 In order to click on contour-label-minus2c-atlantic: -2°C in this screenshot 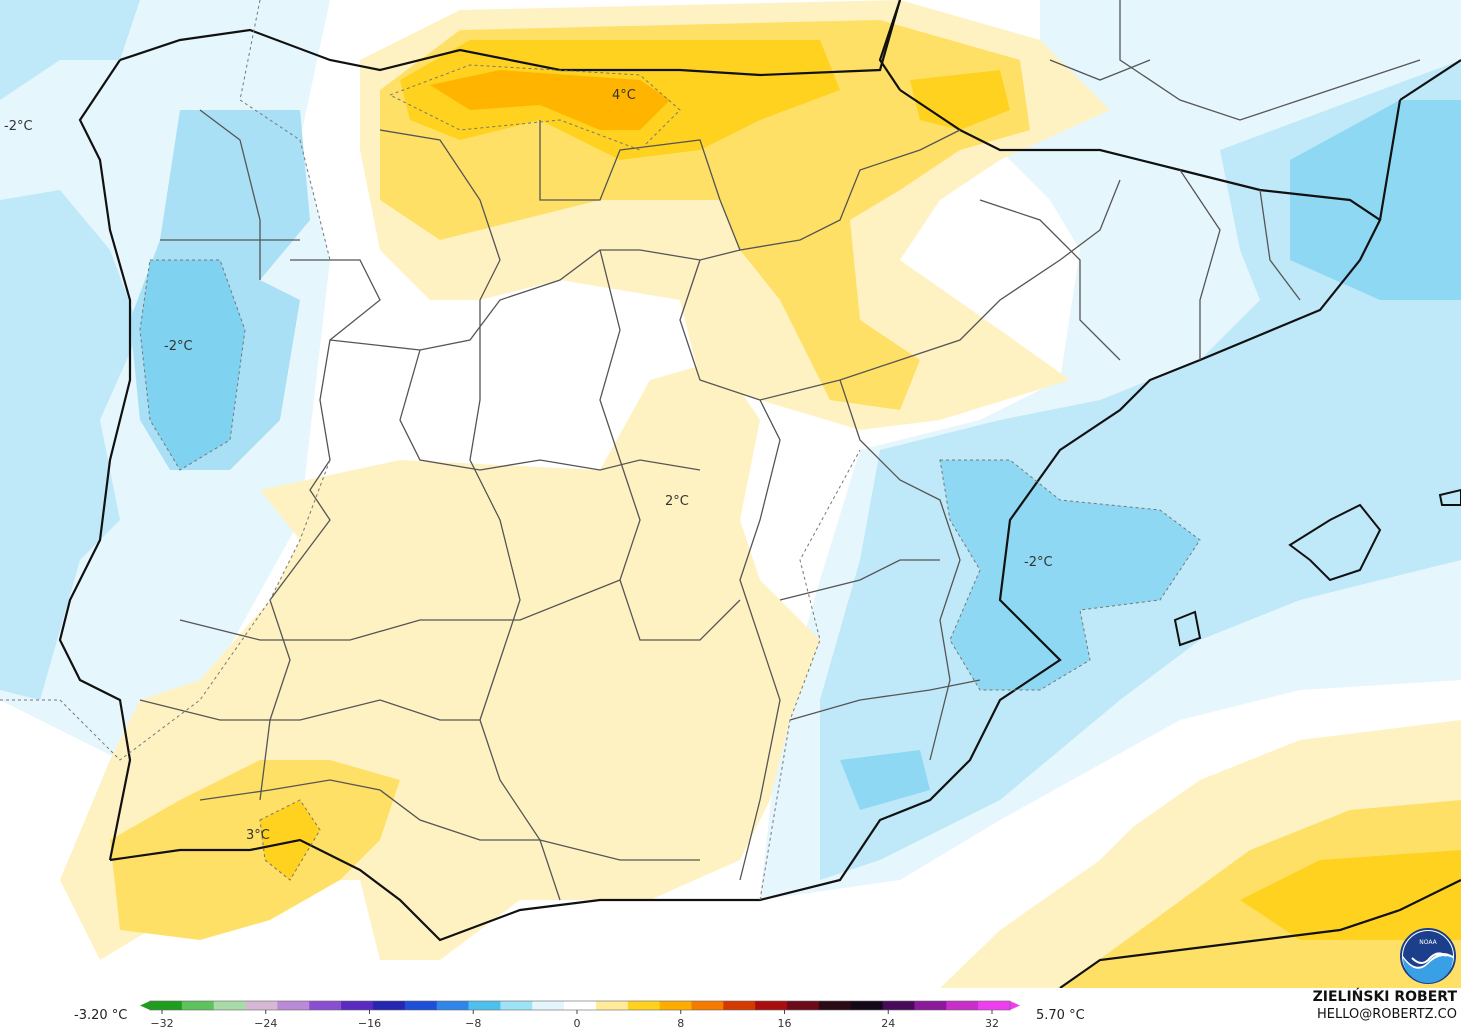, I will do `click(18, 126)`.